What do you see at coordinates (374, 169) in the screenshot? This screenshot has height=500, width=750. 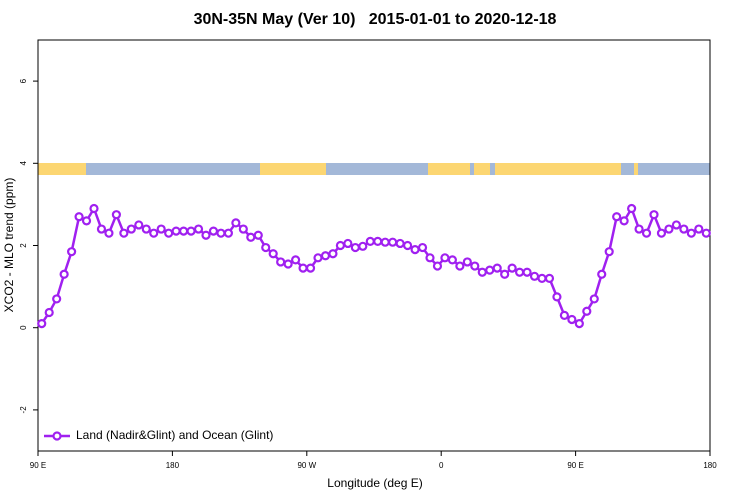 I see `land-ocean-strip` at bounding box center [374, 169].